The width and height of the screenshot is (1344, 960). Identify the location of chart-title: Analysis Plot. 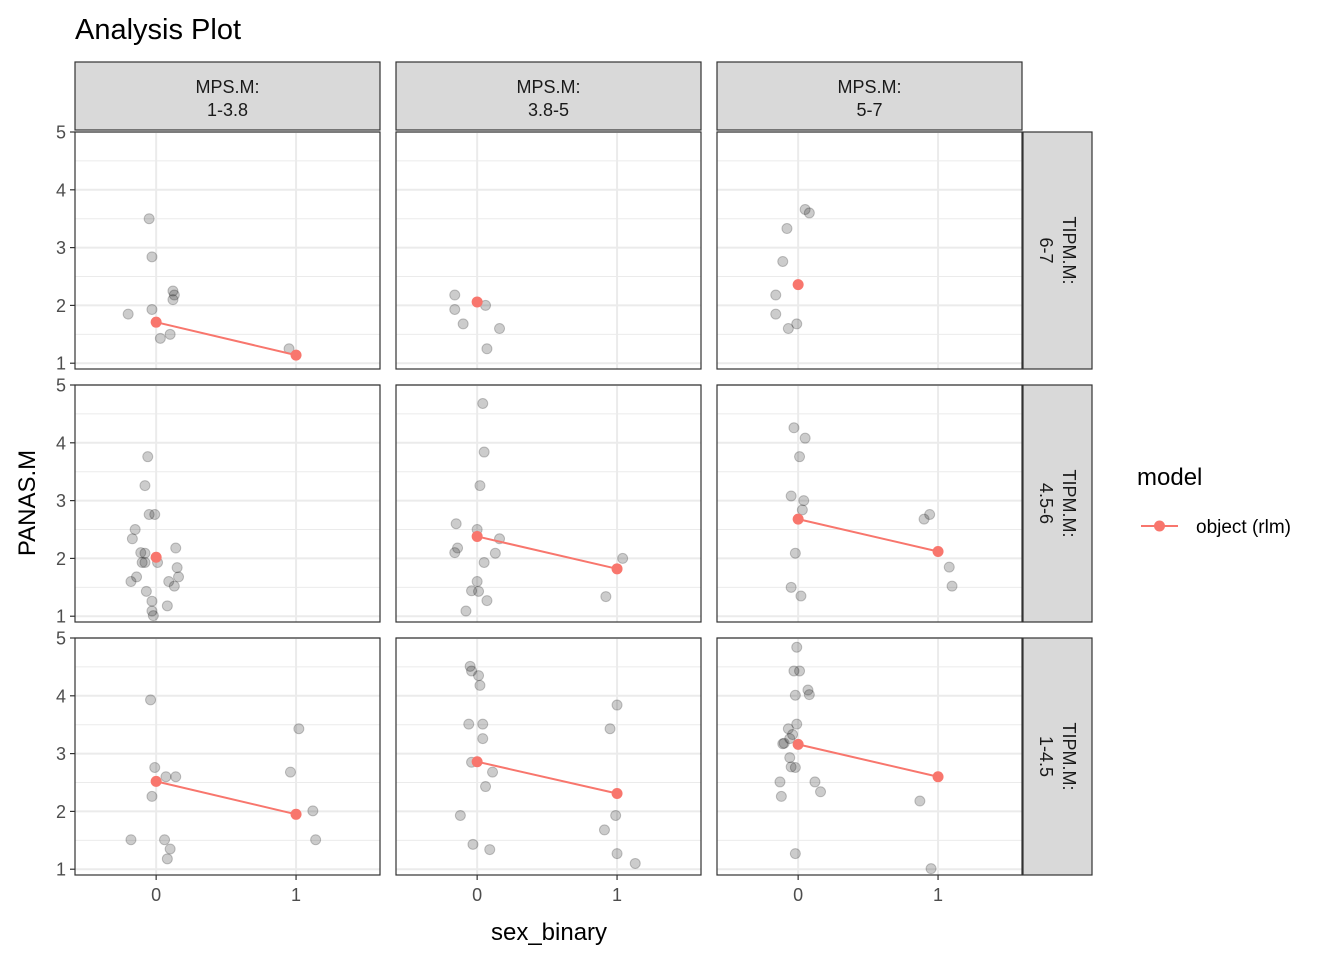
(158, 30).